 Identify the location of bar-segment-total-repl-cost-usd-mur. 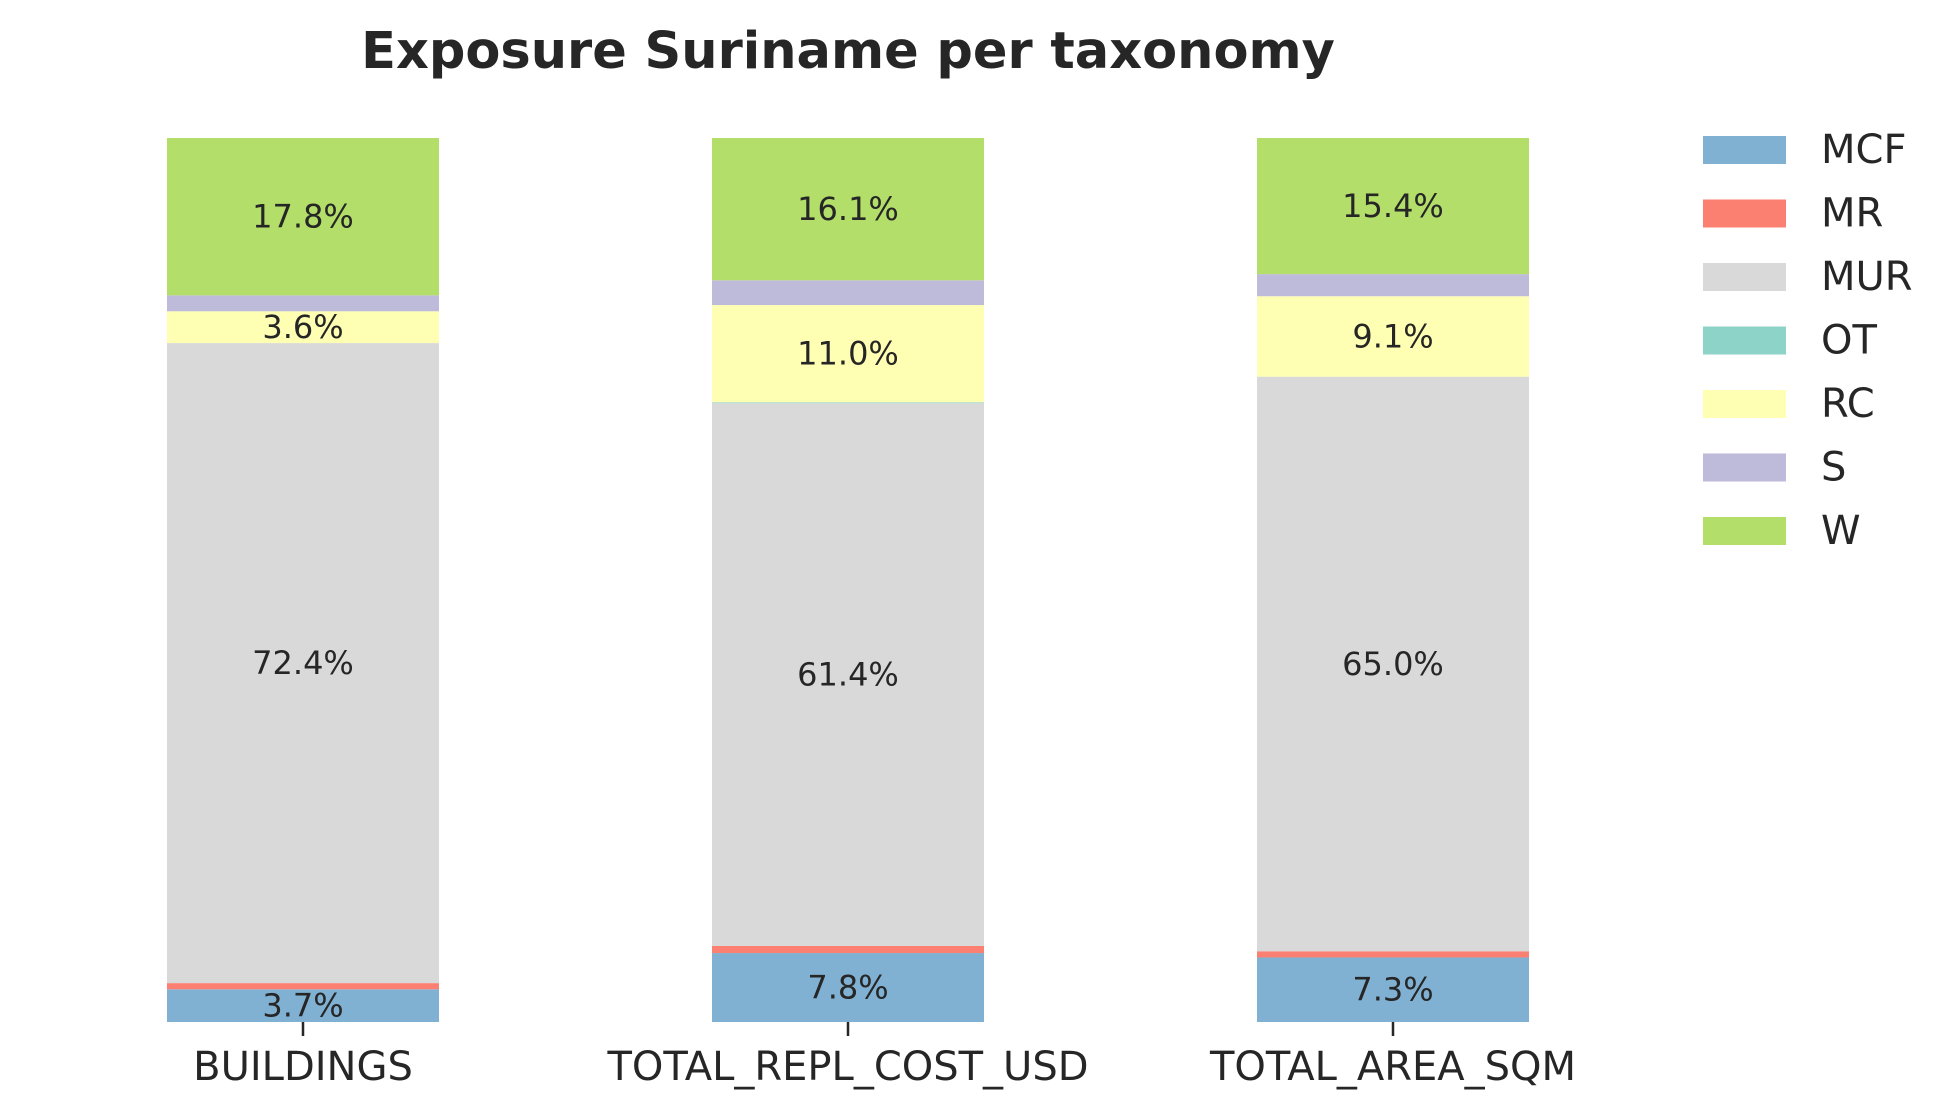
(848, 674).